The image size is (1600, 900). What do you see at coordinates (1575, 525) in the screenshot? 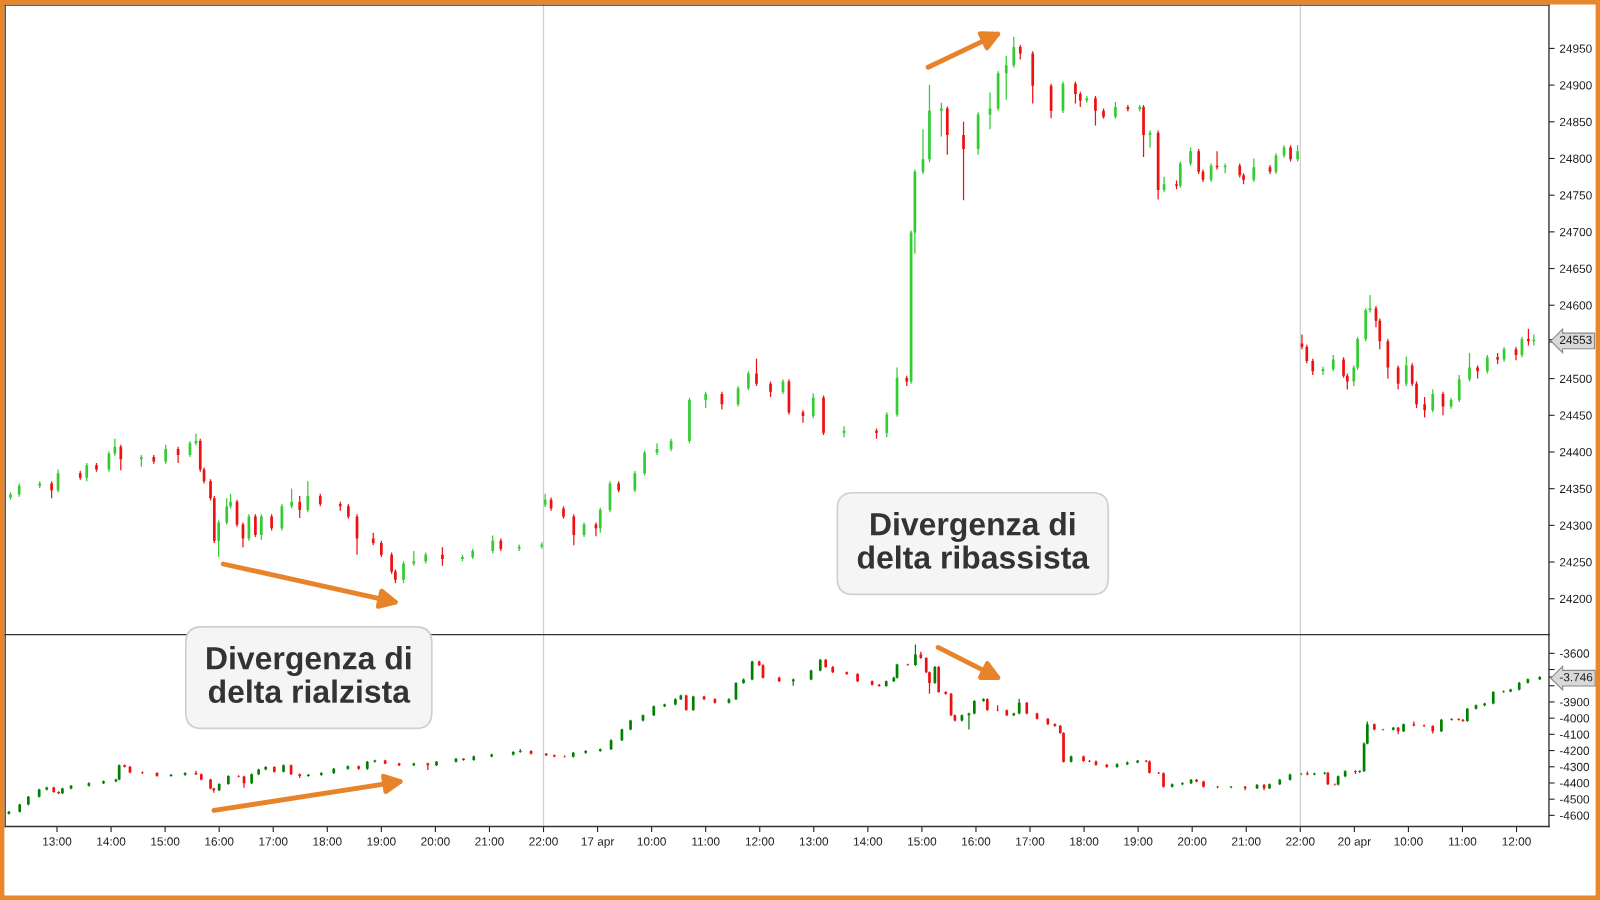
I see `y-tick-label: 24300` at bounding box center [1575, 525].